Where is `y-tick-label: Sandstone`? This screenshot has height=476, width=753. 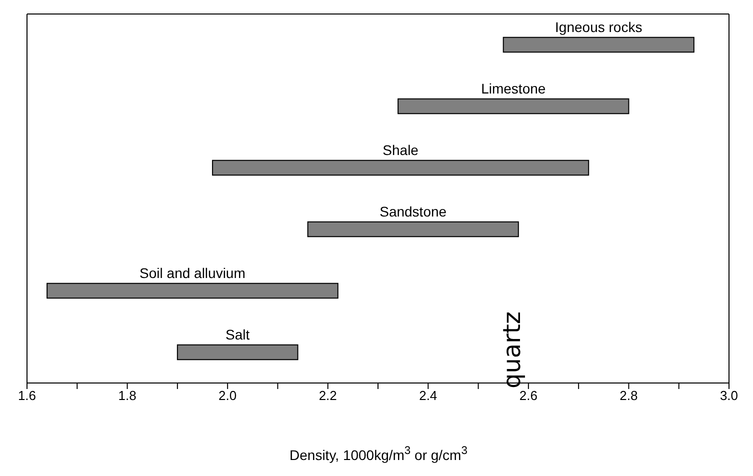 y-tick-label: Sandstone is located at coordinates (413, 212).